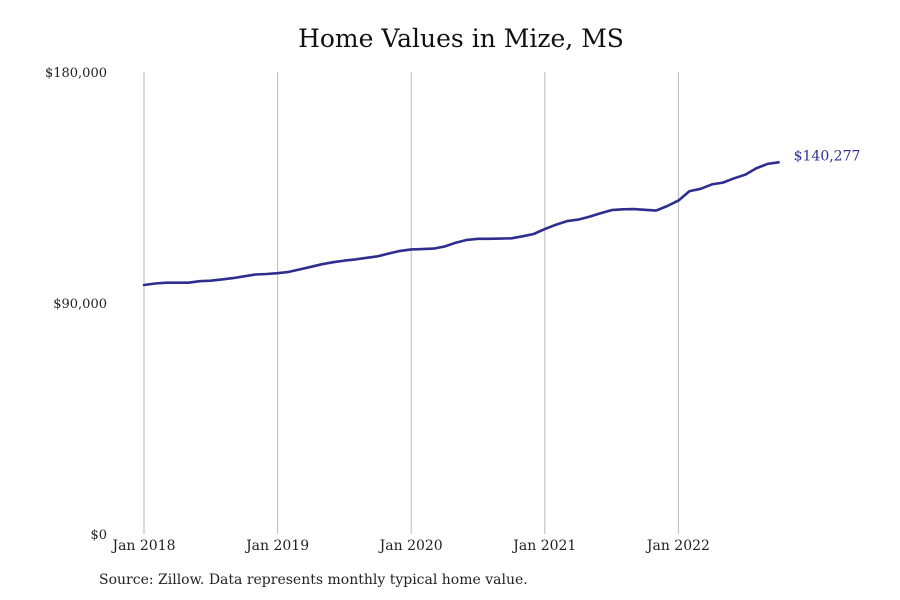  I want to click on y-tick-label: $90,000, so click(80, 304).